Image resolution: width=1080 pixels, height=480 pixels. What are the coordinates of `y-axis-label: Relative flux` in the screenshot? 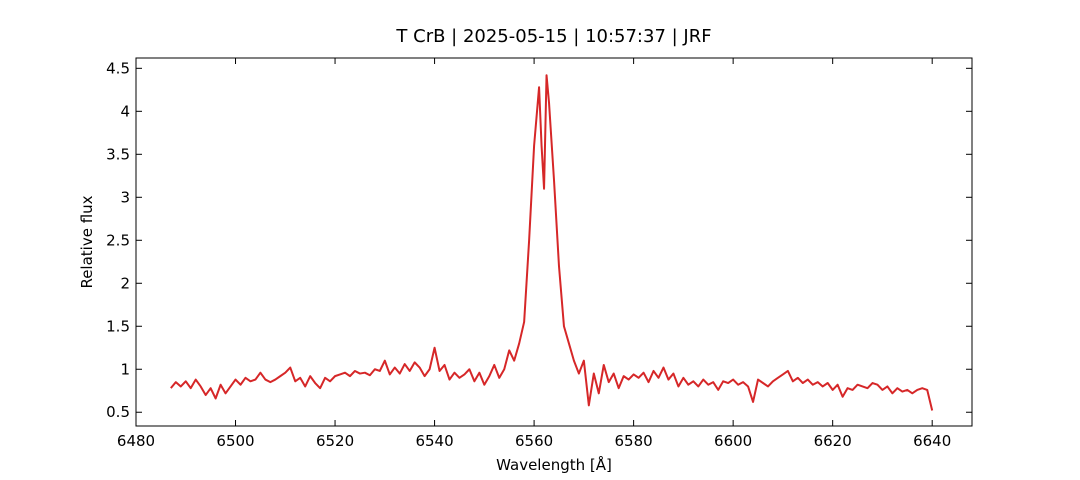 It's located at (87, 241).